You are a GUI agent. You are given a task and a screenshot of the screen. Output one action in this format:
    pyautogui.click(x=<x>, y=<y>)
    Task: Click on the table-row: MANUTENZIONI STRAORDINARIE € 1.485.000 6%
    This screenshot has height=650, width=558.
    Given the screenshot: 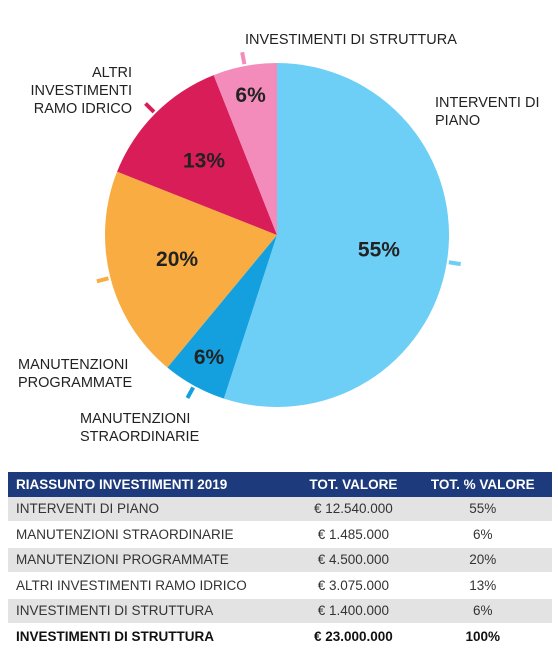 What is the action you would take?
    pyautogui.click(x=280, y=534)
    